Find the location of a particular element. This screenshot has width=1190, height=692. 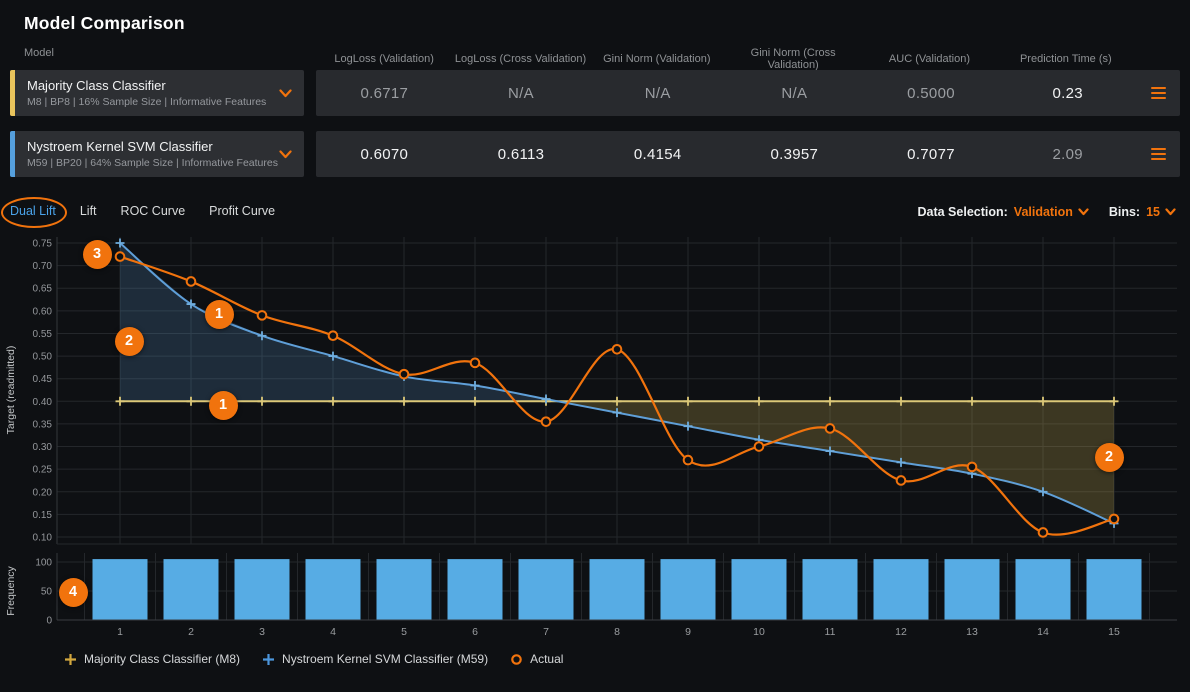

legend-label: Actual is located at coordinates (547, 659).